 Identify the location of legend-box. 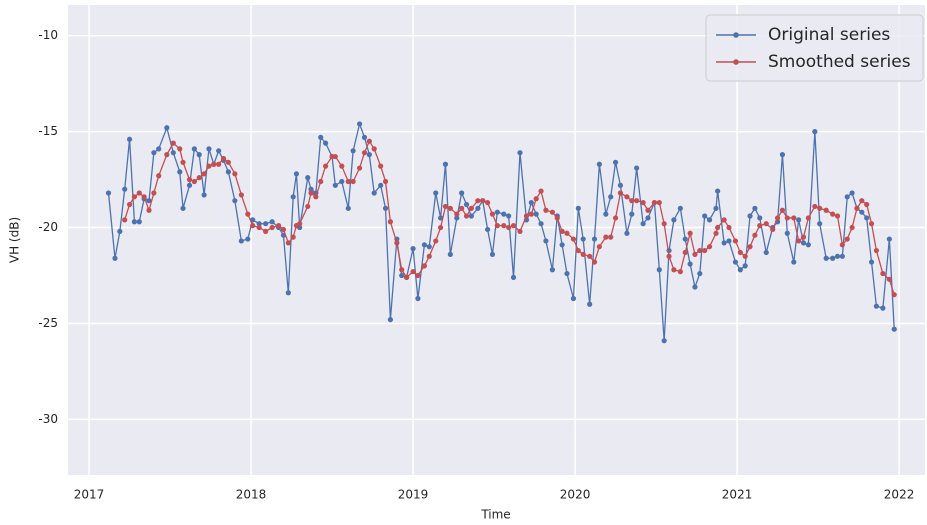
(814, 48).